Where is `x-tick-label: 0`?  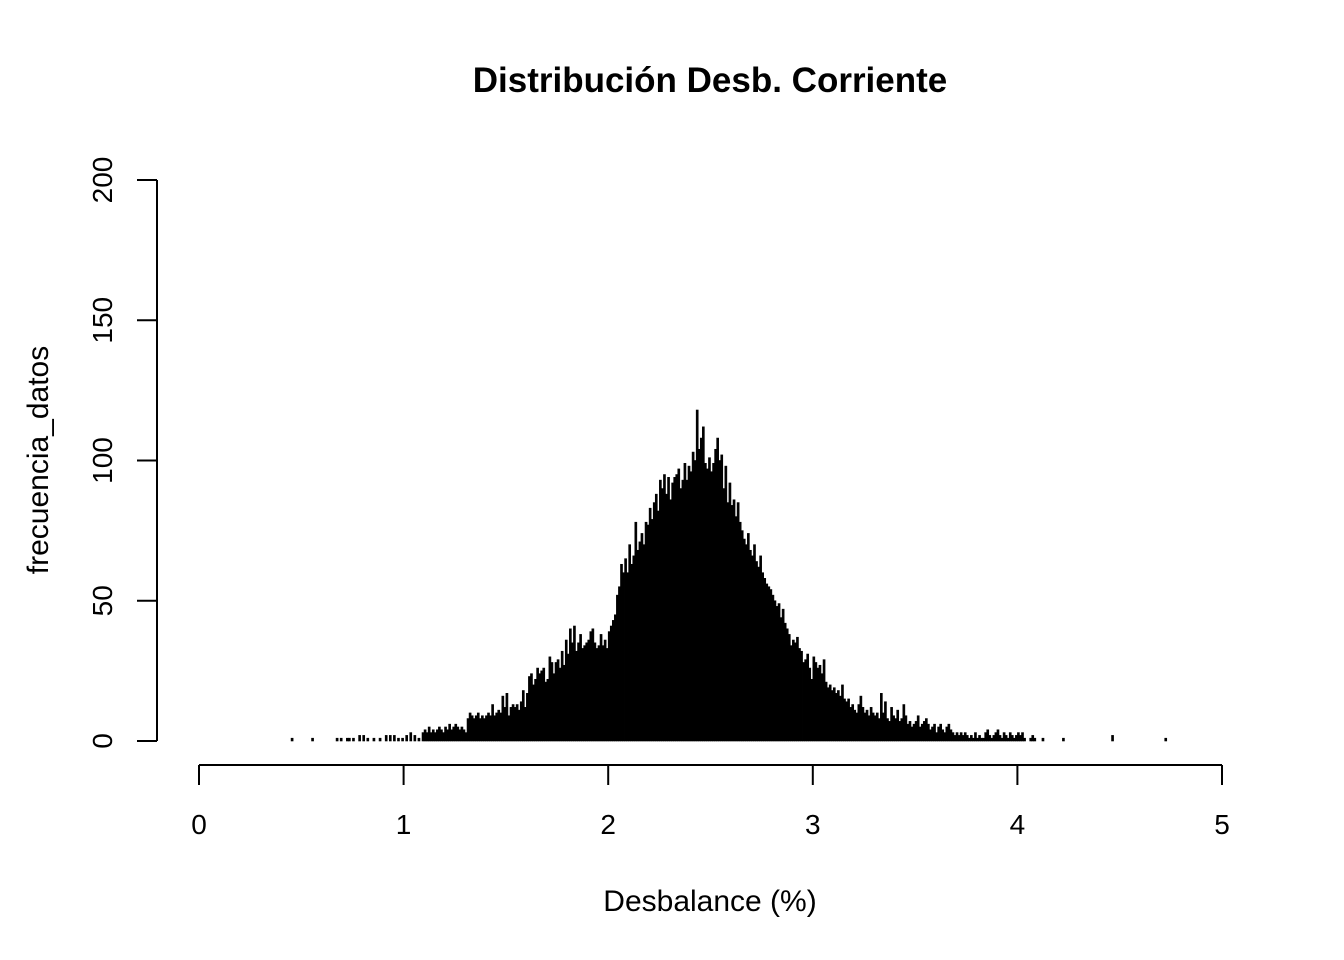
x-tick-label: 0 is located at coordinates (199, 824).